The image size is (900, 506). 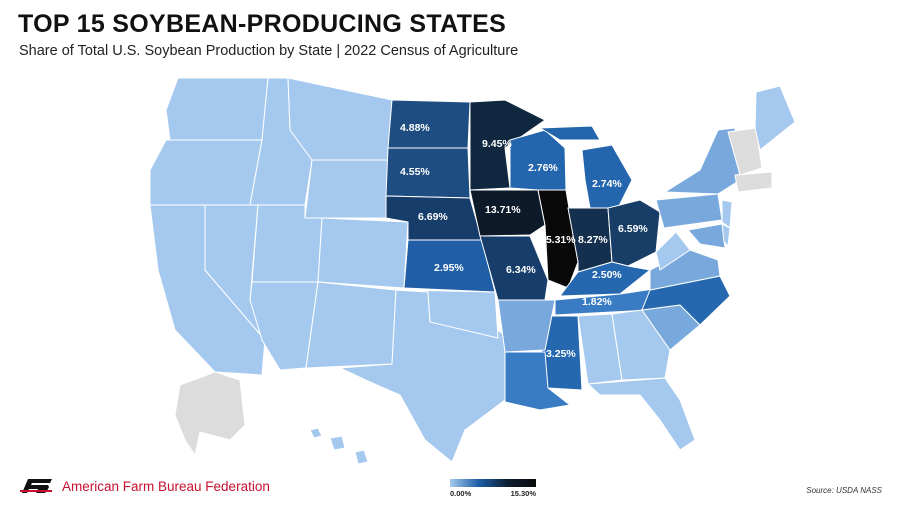 What do you see at coordinates (593, 240) in the screenshot?
I see `label-indiana: 8.27%` at bounding box center [593, 240].